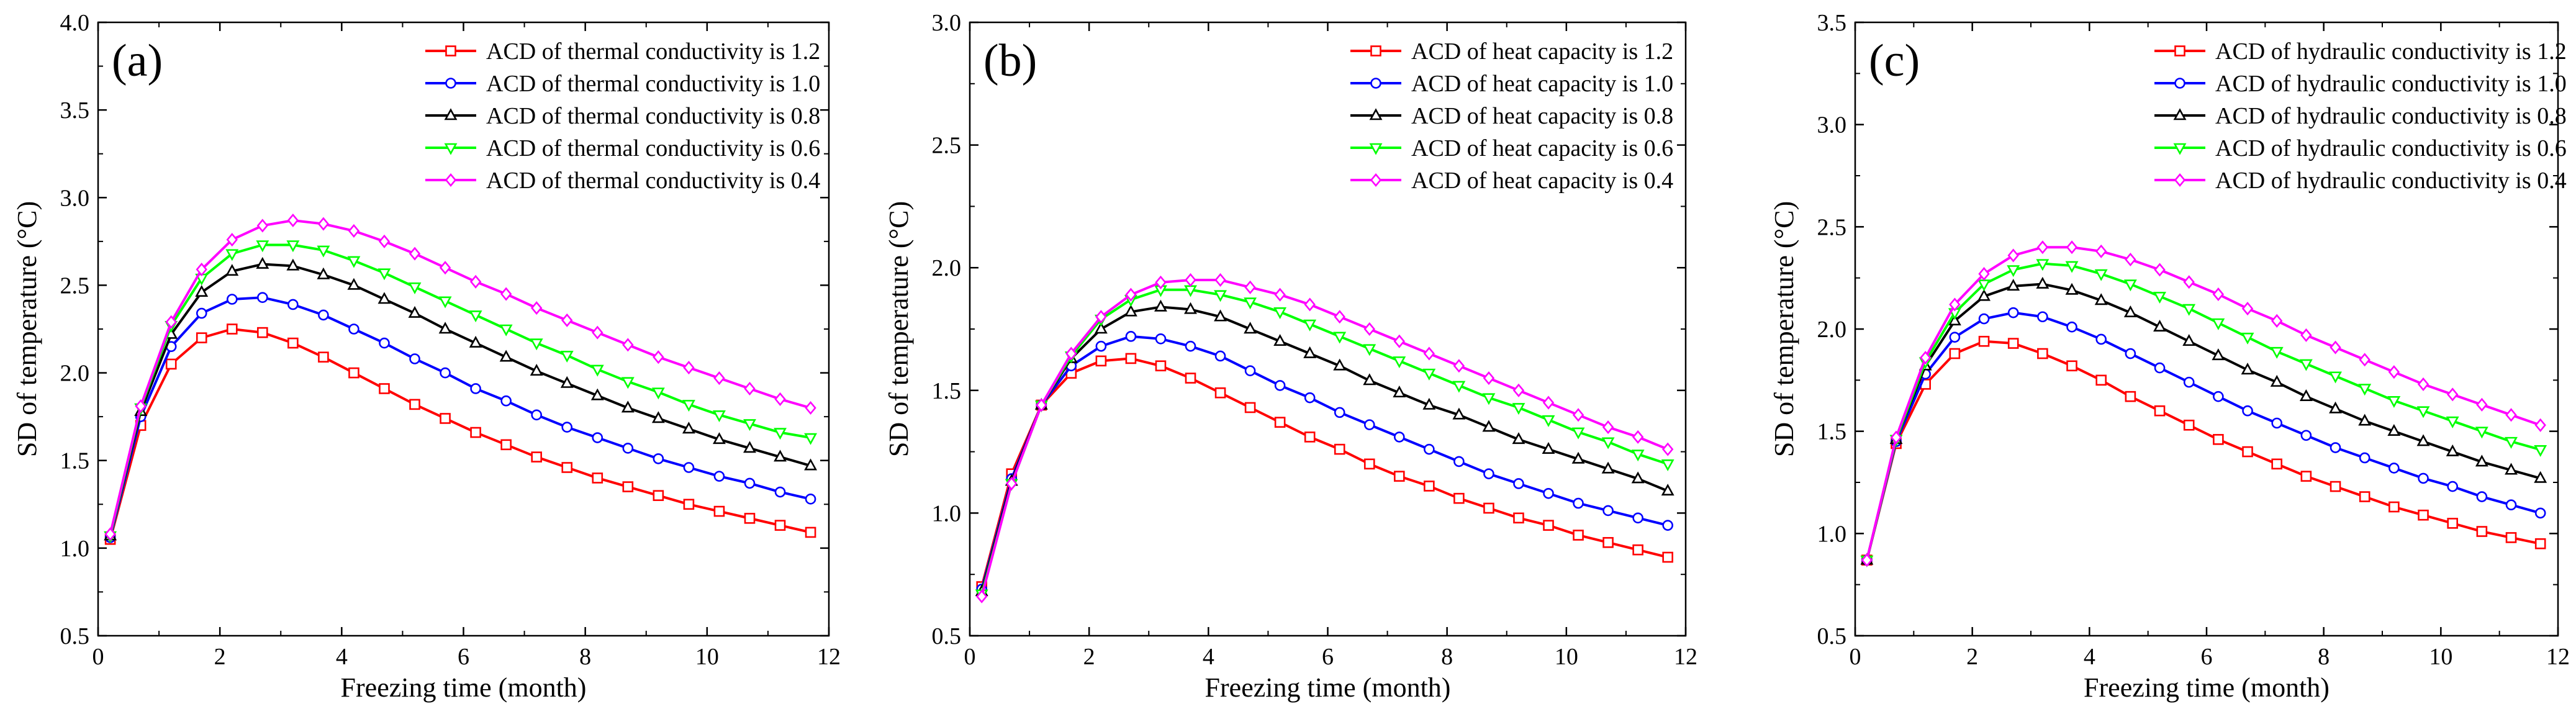 Image resolution: width=2576 pixels, height=709 pixels. Describe the element at coordinates (137, 60) in the screenshot. I see `panel-label: (a)` at that location.